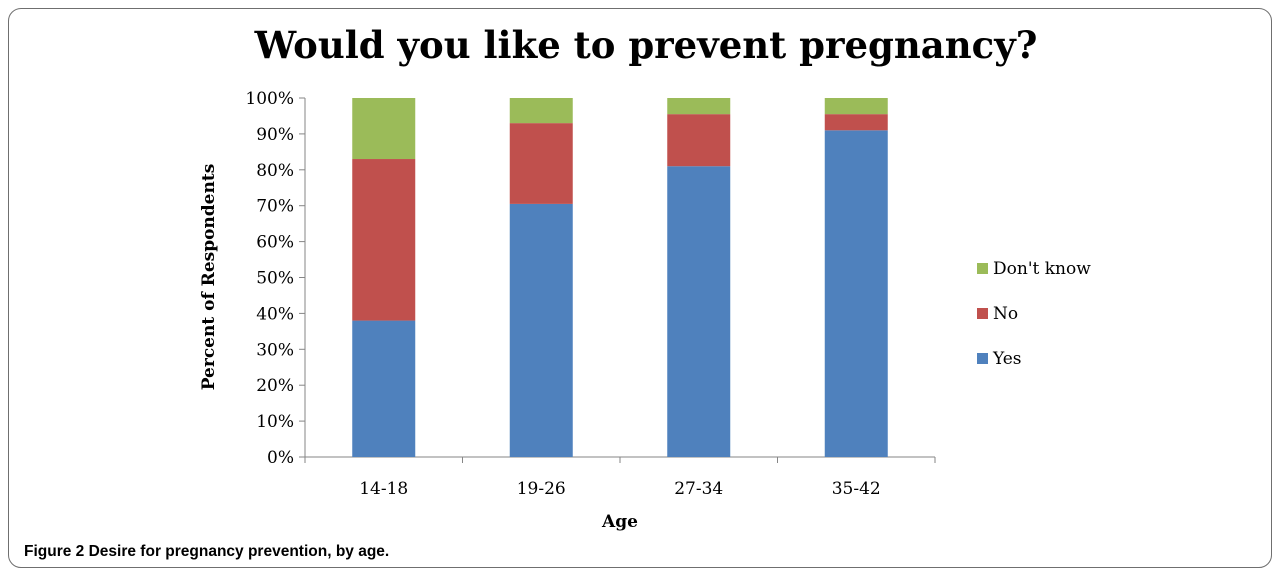  What do you see at coordinates (269, 99) in the screenshot?
I see `y-tick-label: 100%` at bounding box center [269, 99].